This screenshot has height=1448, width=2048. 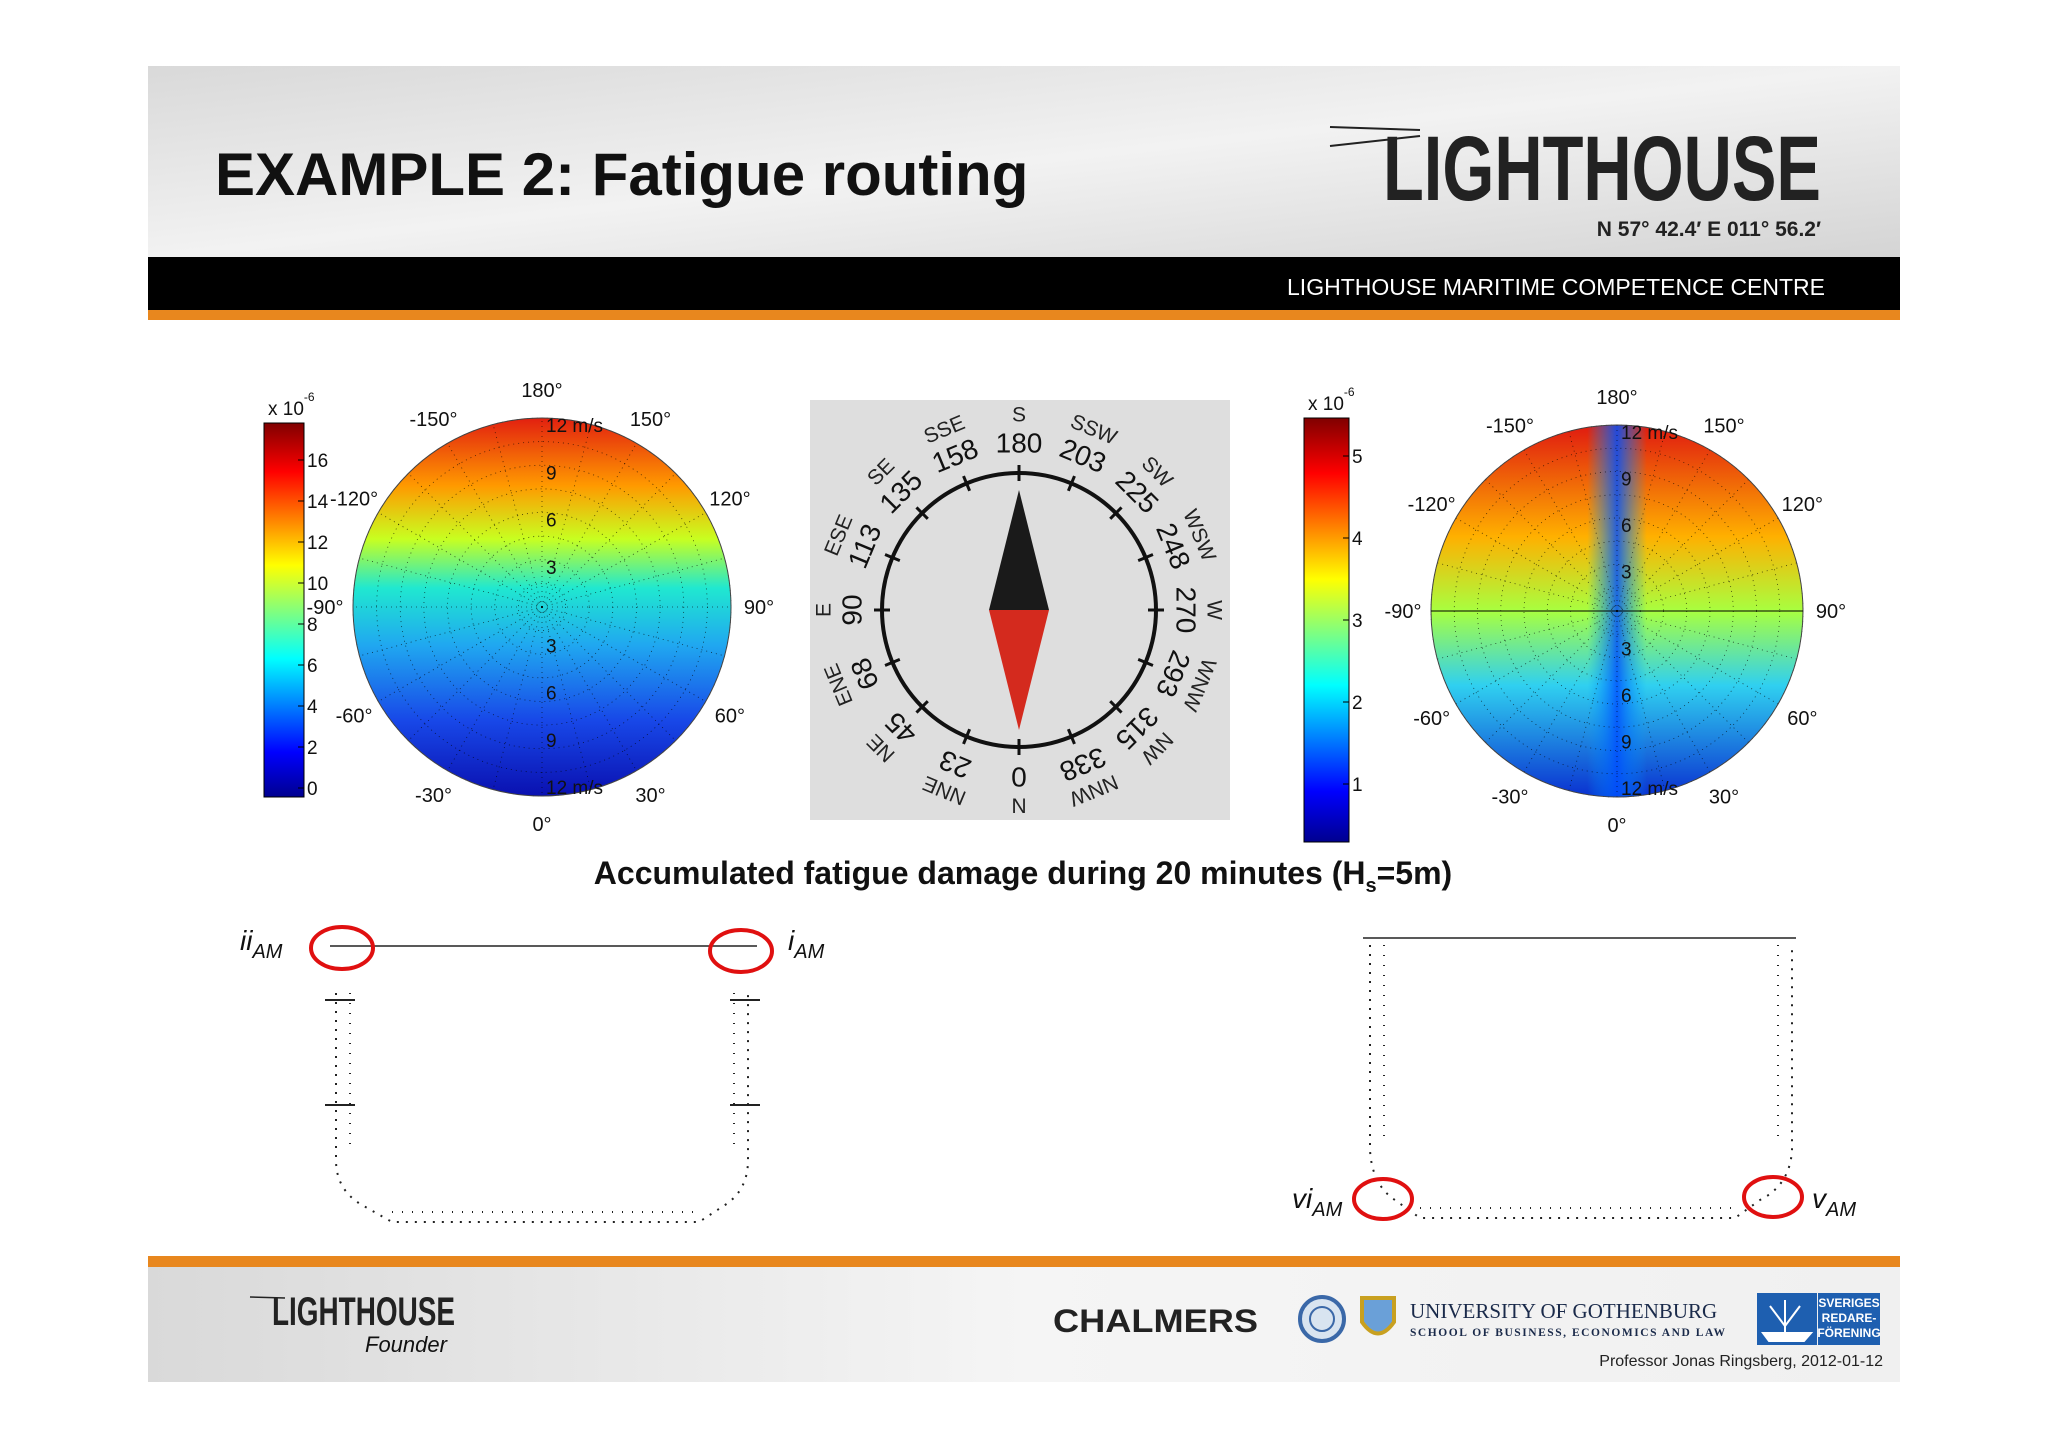 I want to click on hotspot-markers, so click(x=1056, y=1073).